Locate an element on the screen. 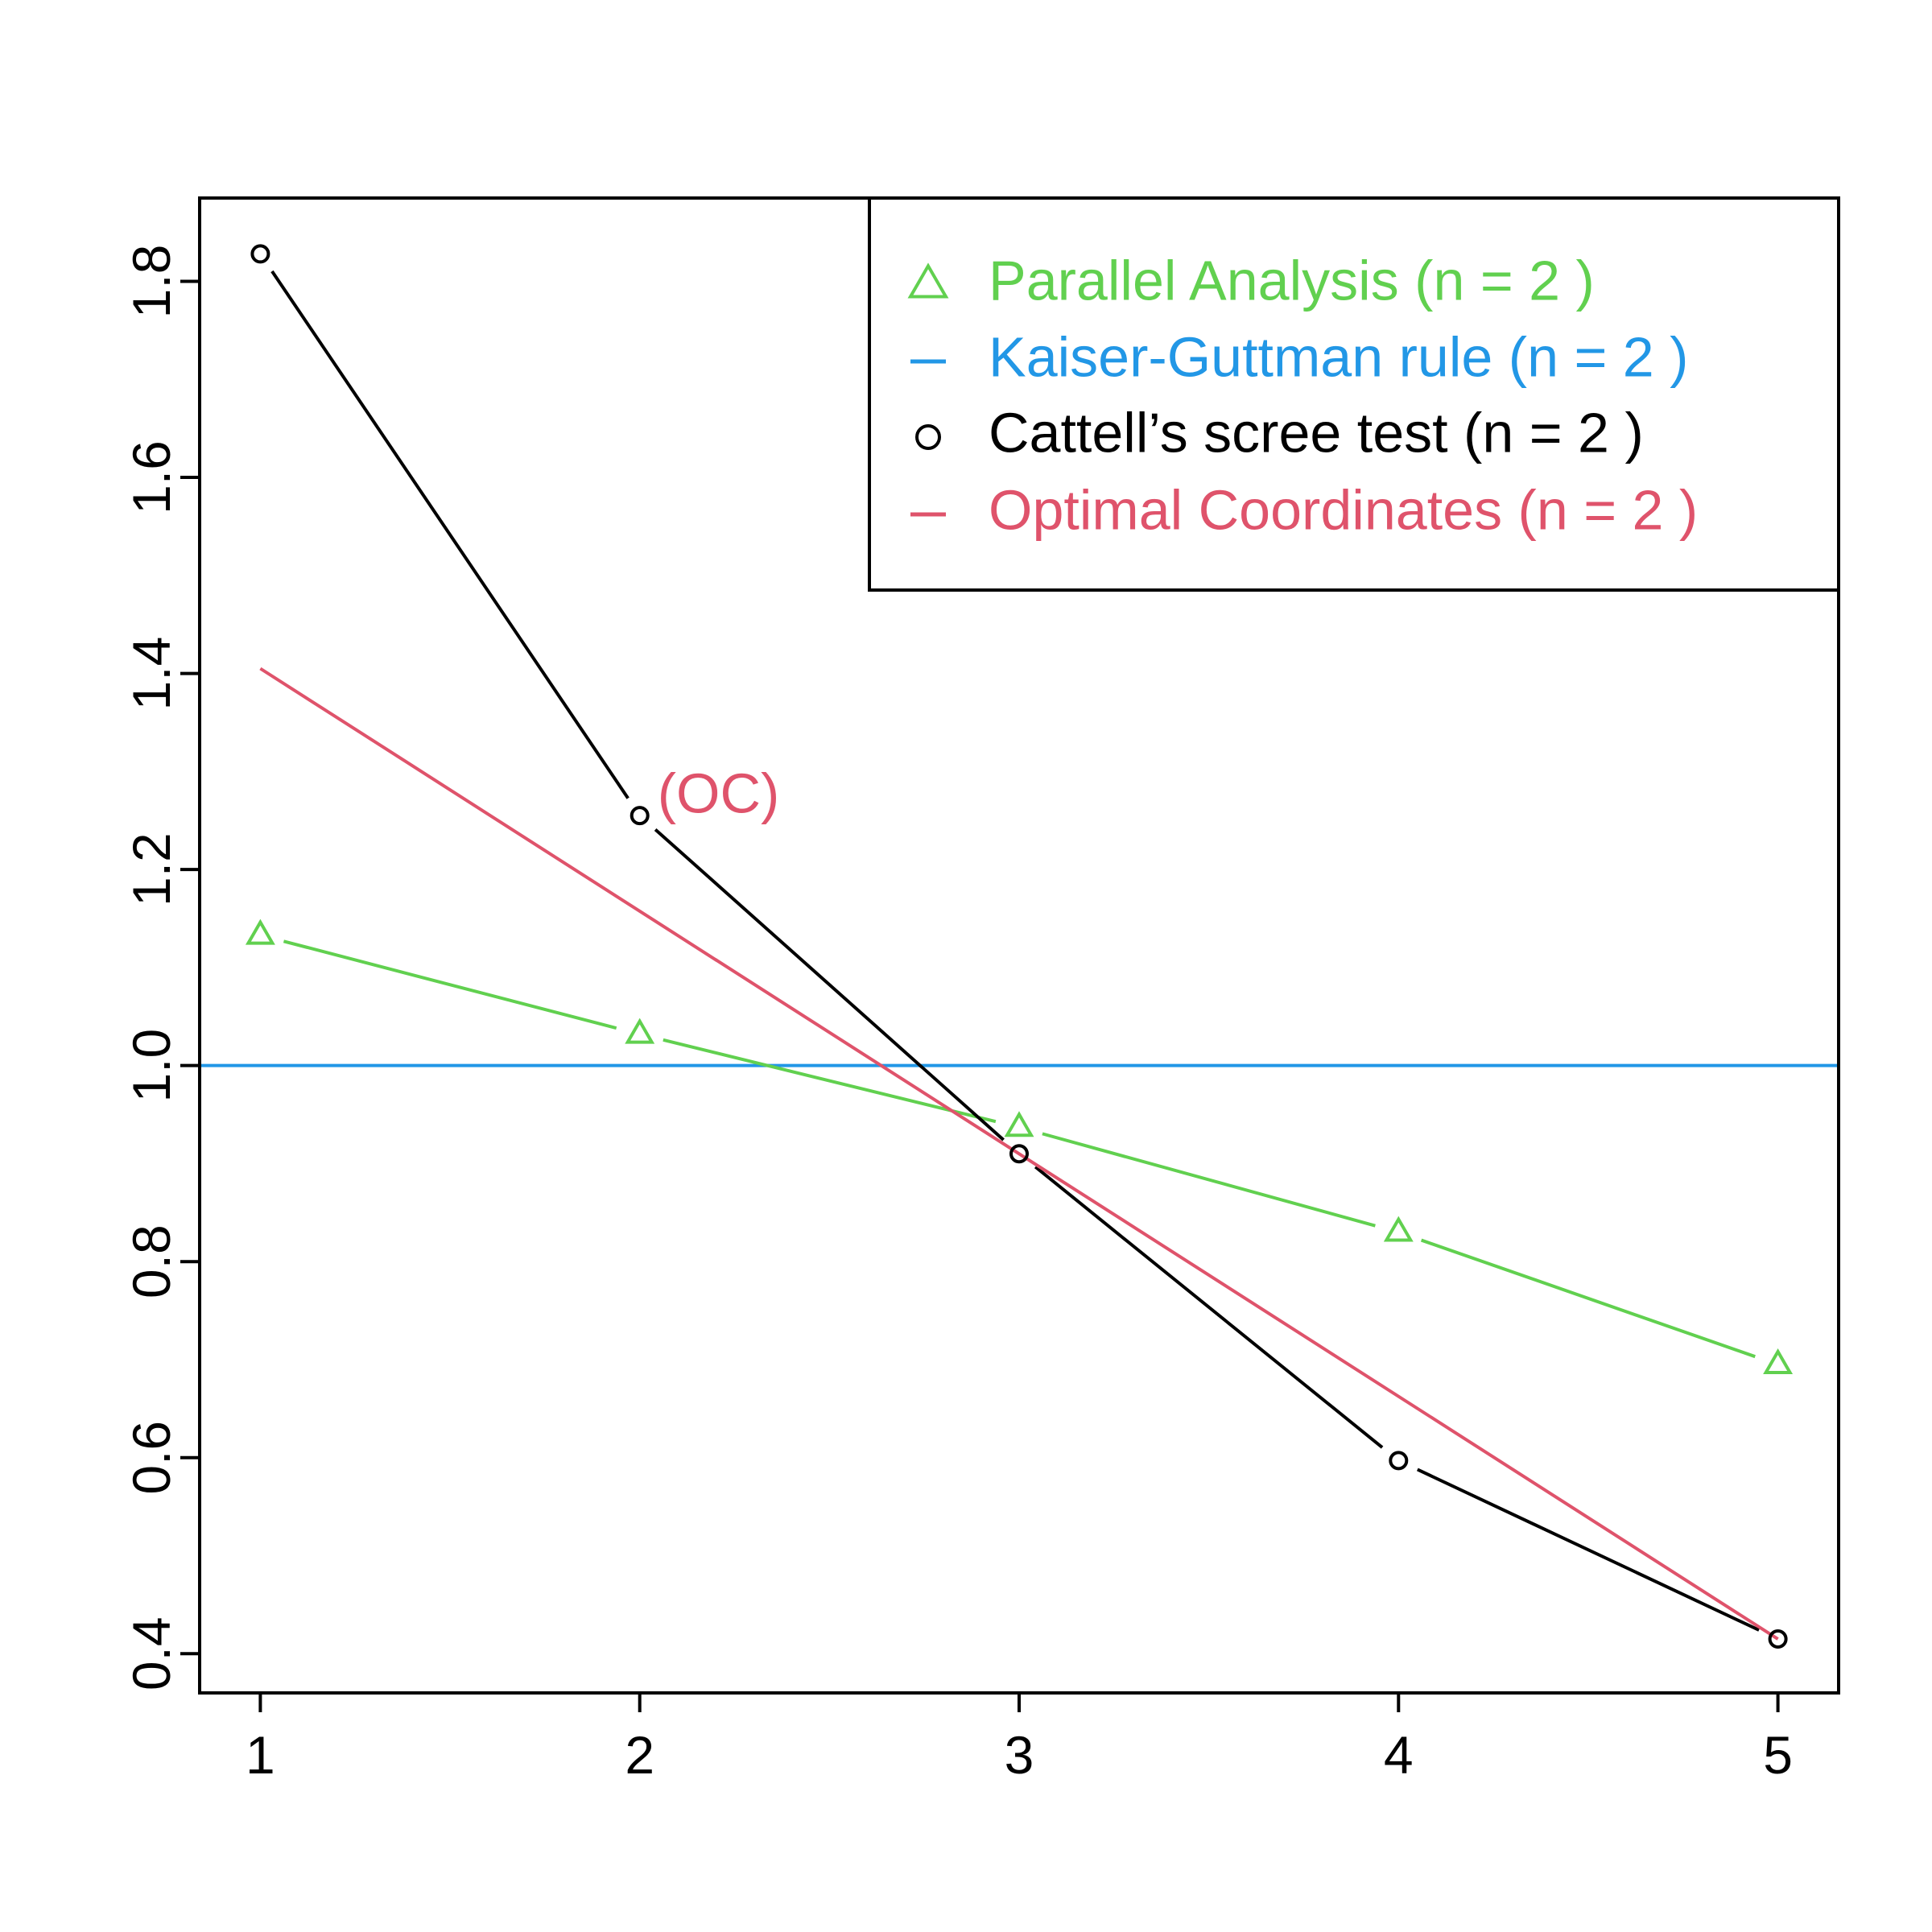 The height and width of the screenshot is (1932, 1932). y-tick-label: 1.4 is located at coordinates (151, 674).